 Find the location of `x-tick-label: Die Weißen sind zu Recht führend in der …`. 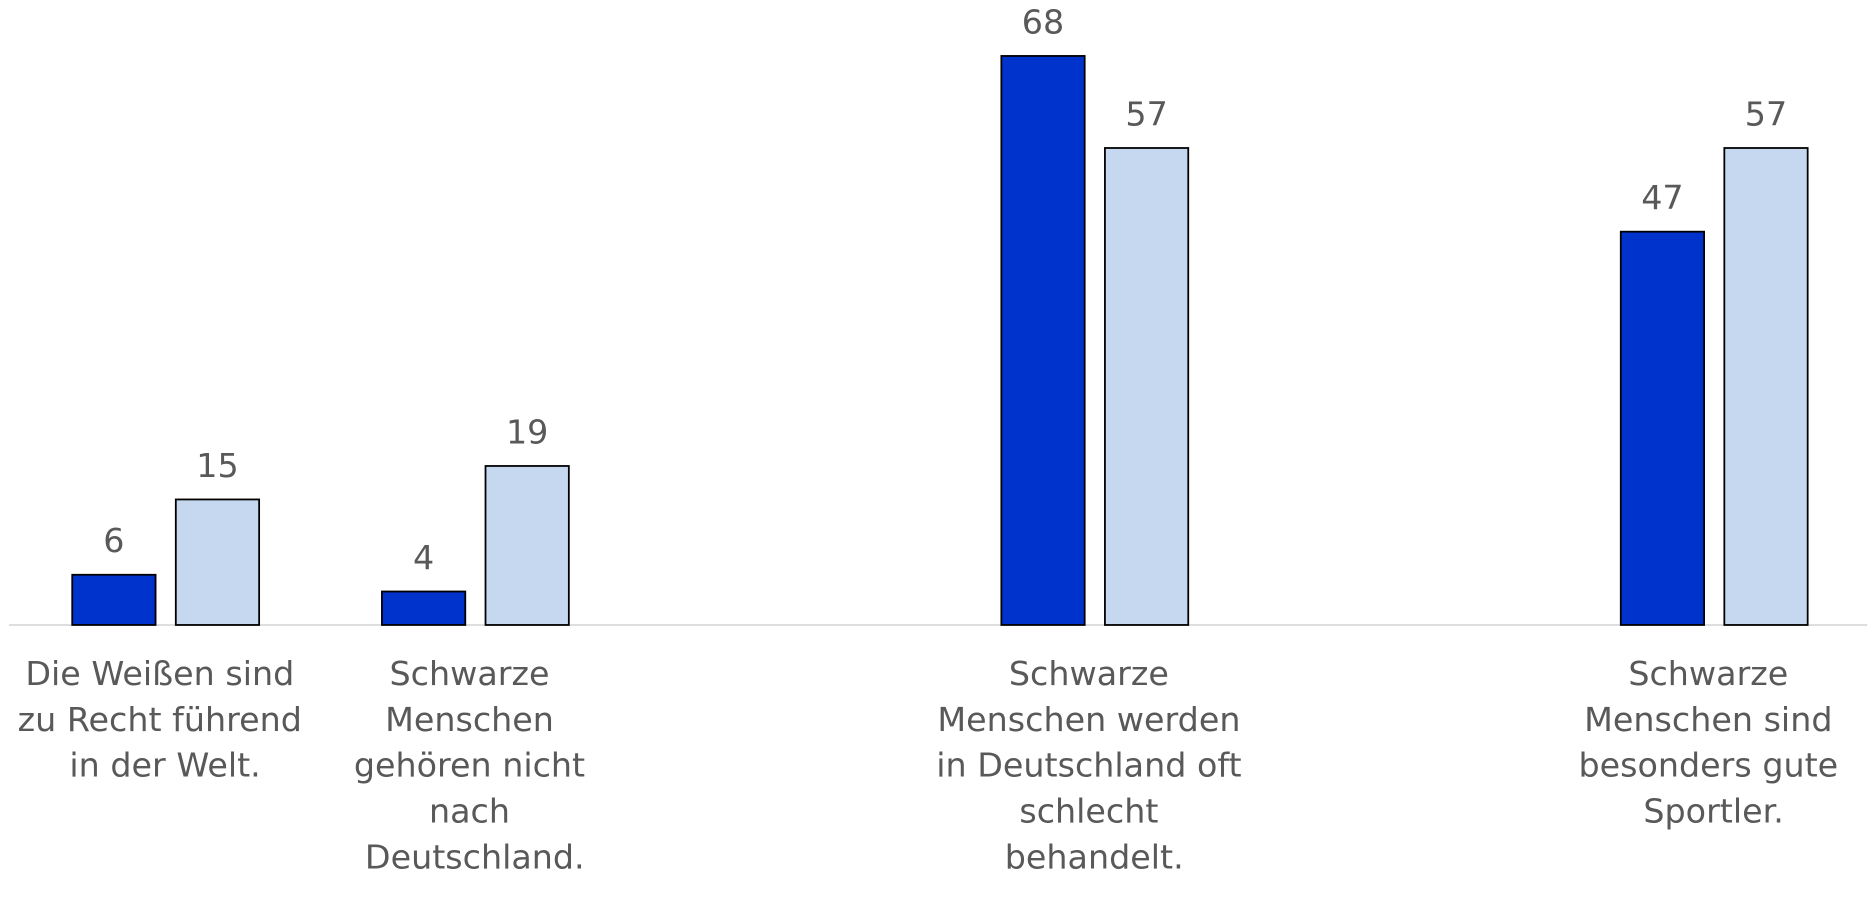

x-tick-label: Die Weißen sind zu Recht führend in der … is located at coordinates (165, 718).